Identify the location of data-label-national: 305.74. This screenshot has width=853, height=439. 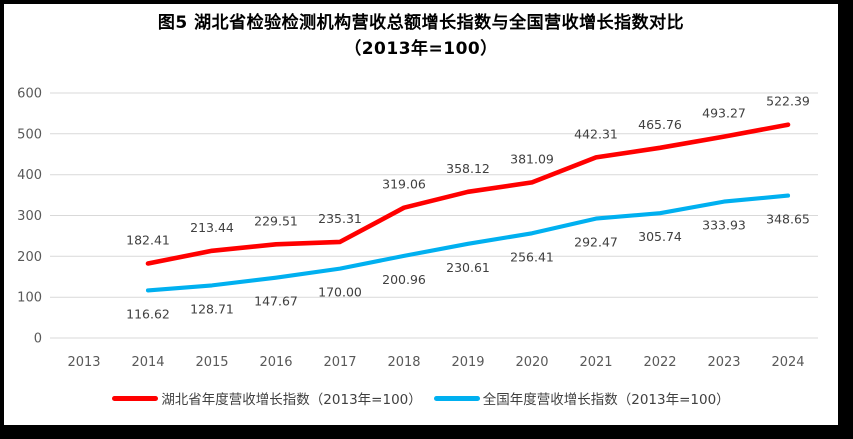
(660, 236).